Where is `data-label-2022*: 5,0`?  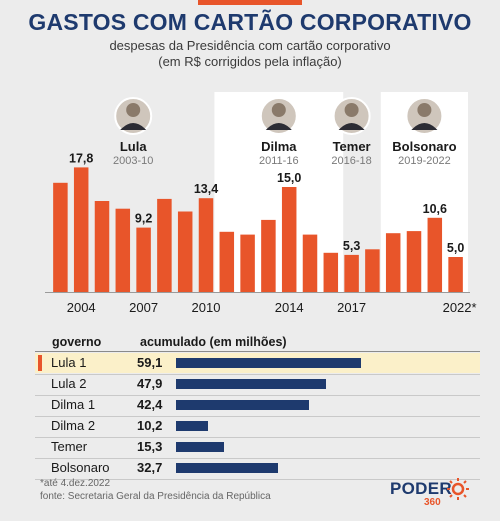 data-label-2022*: 5,0 is located at coordinates (455, 248).